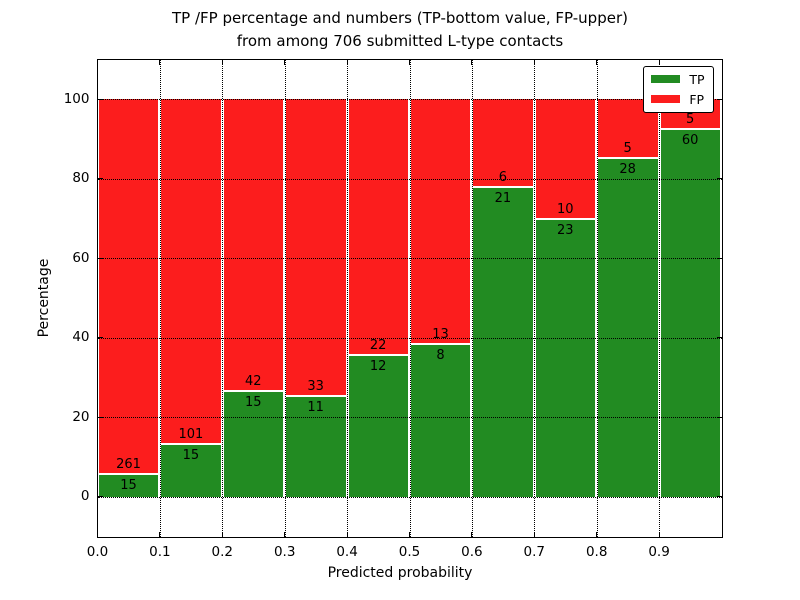  I want to click on tp-count-label: 23, so click(565, 230).